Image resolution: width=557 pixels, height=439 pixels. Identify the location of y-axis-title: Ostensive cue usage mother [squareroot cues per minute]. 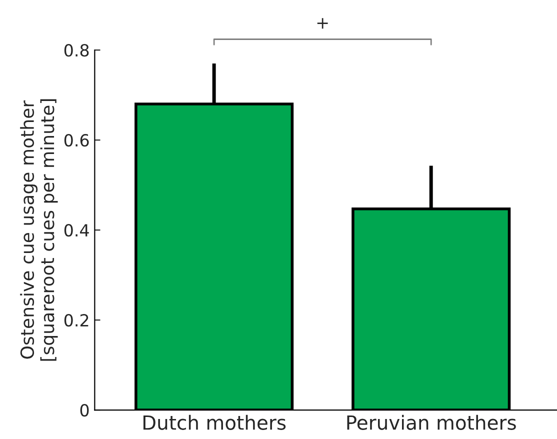
(39, 230).